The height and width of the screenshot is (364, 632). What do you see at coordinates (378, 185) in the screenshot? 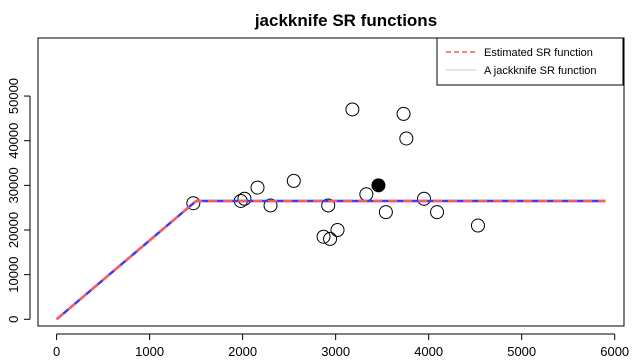
I see `highlighted-point` at bounding box center [378, 185].